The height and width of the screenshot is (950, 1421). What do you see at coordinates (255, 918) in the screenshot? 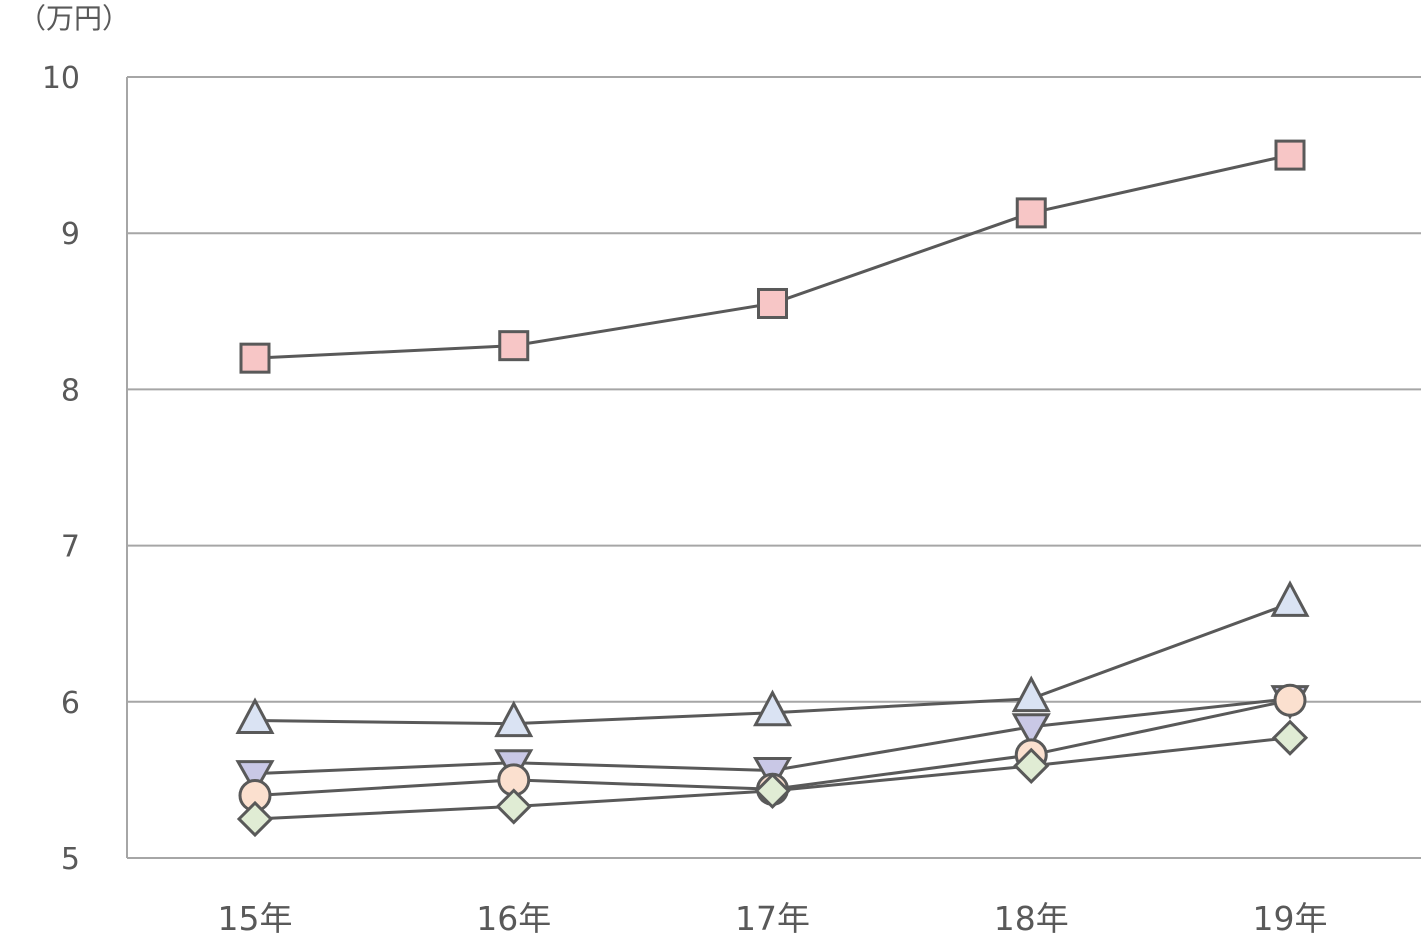
I see `x-tick-label: 15年` at bounding box center [255, 918].